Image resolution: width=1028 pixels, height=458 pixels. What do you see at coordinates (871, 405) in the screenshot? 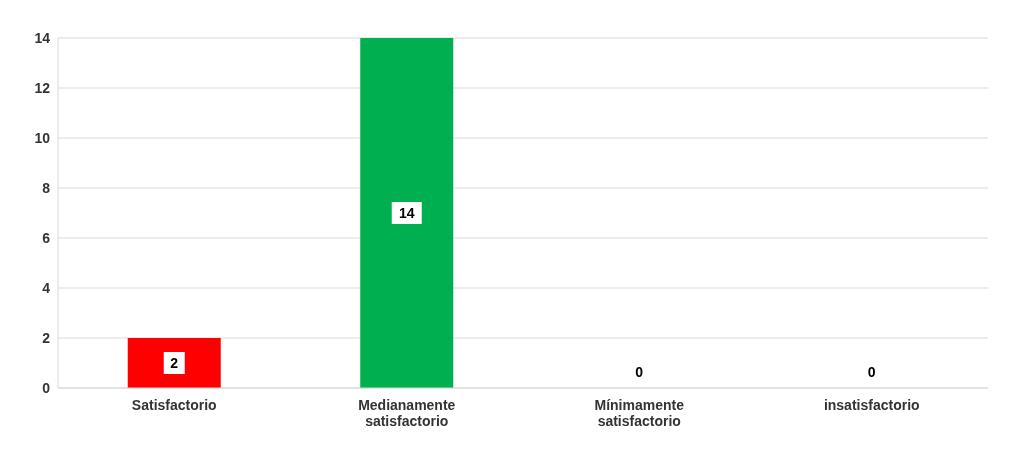
I see `x-tick-label: insatisfactorio` at bounding box center [871, 405].